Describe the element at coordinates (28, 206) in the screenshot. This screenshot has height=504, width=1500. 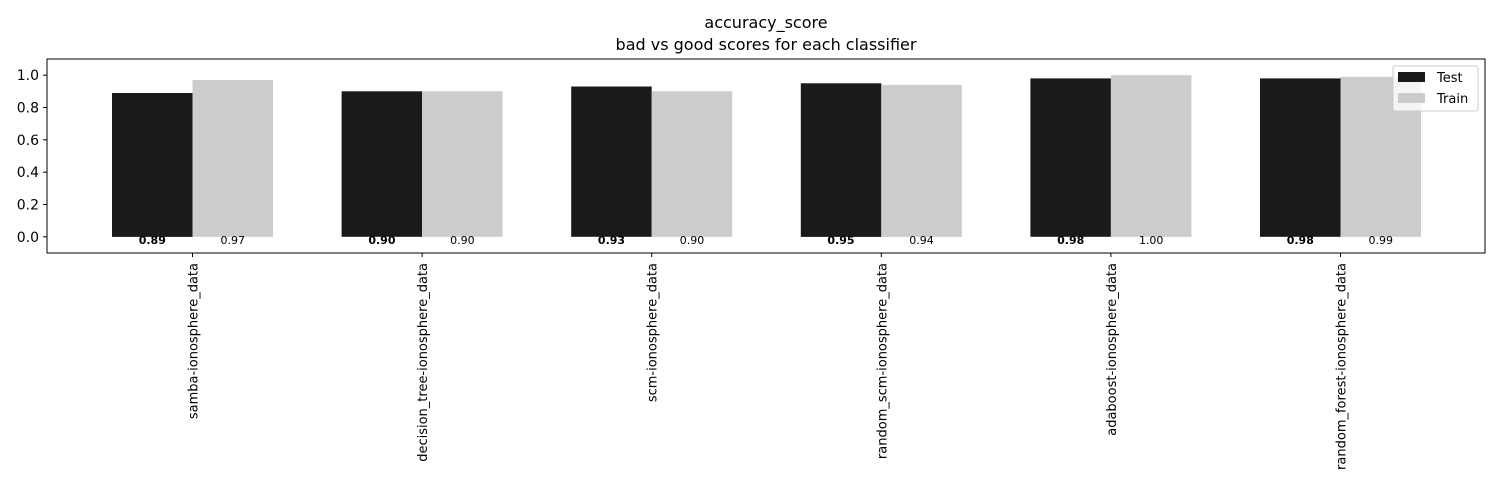
I see `y-tick-label: 0.2` at that location.